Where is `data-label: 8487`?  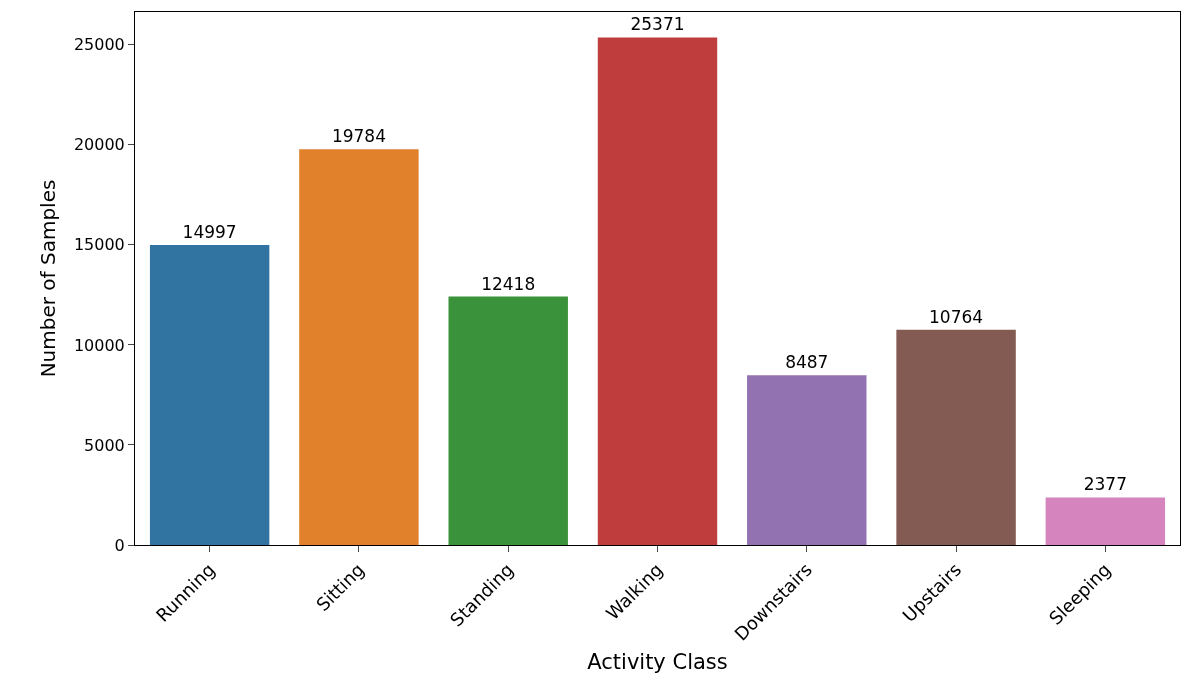
data-label: 8487 is located at coordinates (807, 362).